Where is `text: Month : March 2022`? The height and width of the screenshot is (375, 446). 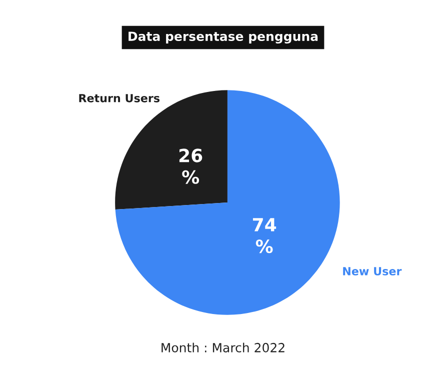 text: Month : March 2022 is located at coordinates (223, 347).